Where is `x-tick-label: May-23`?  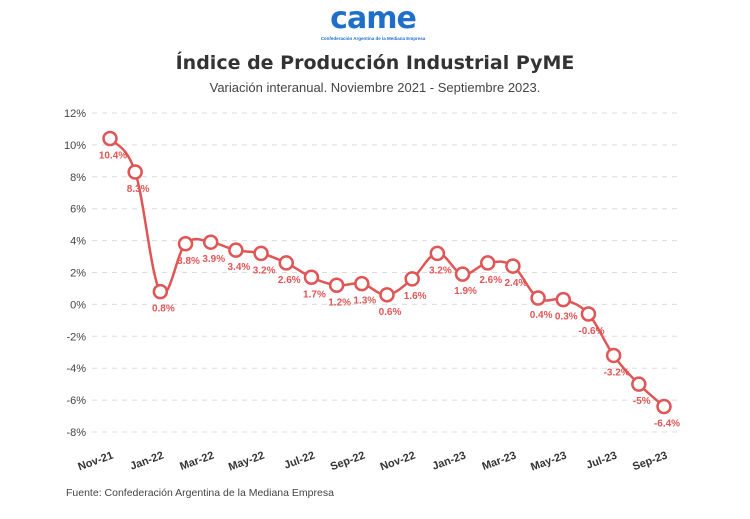
x-tick-label: May-23 is located at coordinates (548, 462).